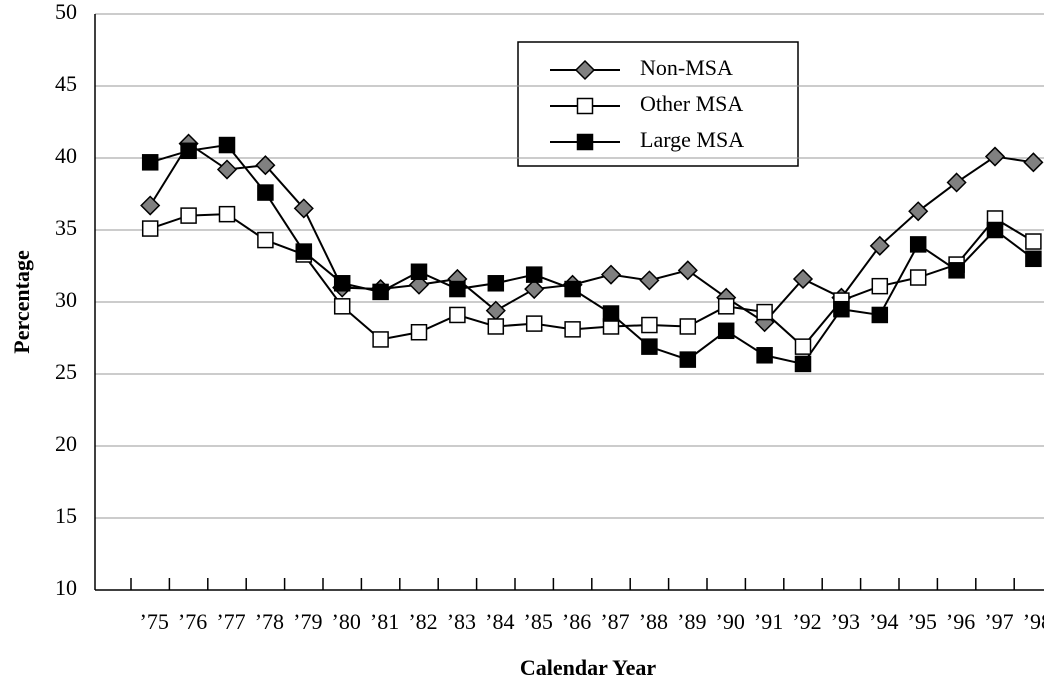 Image resolution: width=1044 pixels, height=681 pixels. I want to click on y-tick-label: 50, so click(66, 12).